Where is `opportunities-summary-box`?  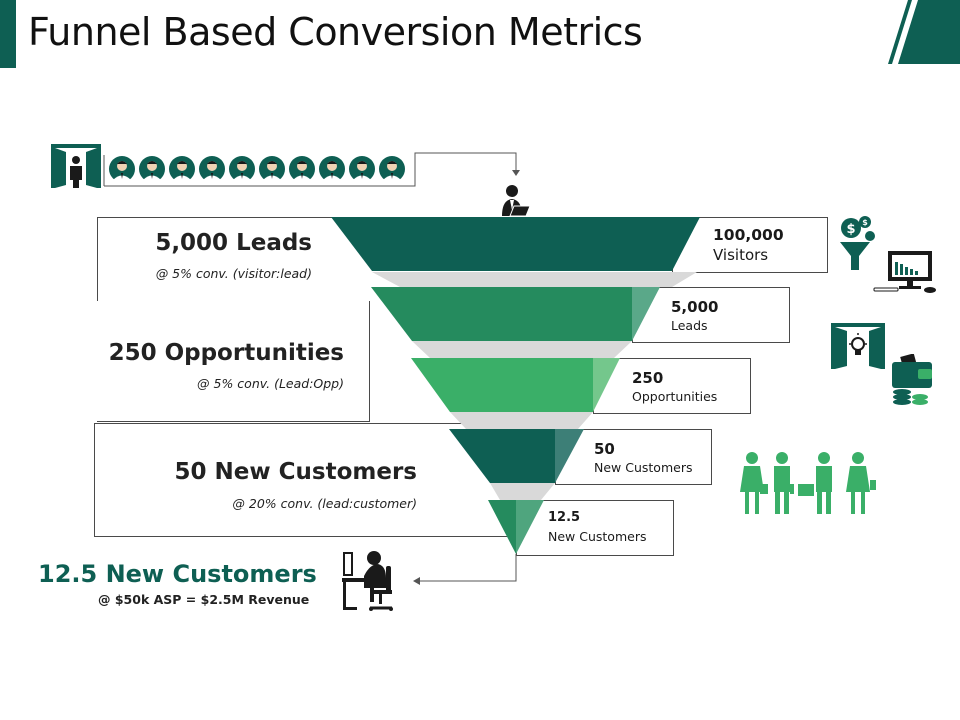 opportunities-summary-box is located at coordinates (233, 361).